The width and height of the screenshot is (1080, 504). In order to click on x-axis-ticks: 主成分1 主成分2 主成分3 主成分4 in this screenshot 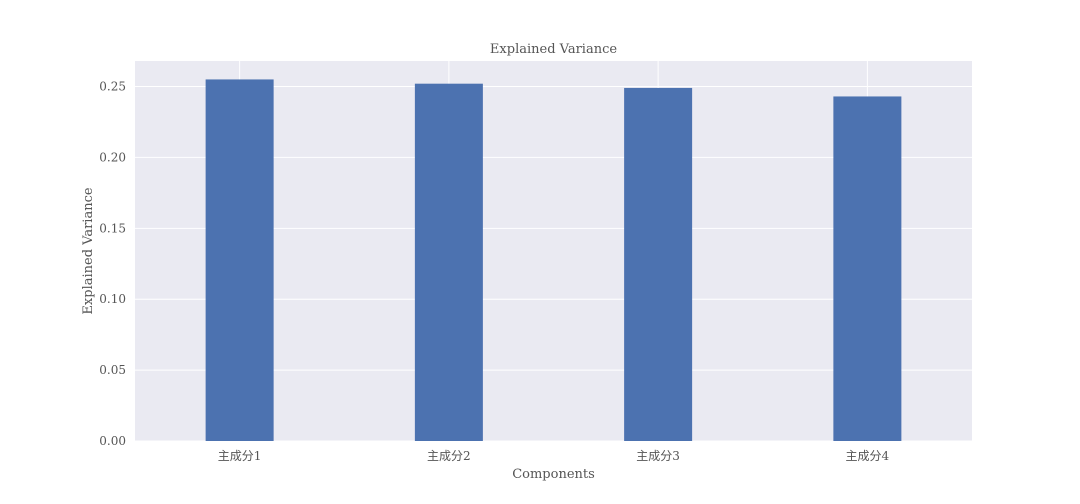, I will do `click(554, 456)`.